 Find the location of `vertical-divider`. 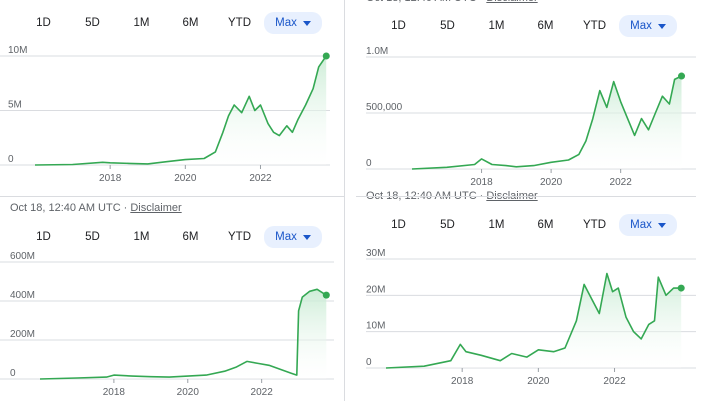

vertical-divider is located at coordinates (344, 200).